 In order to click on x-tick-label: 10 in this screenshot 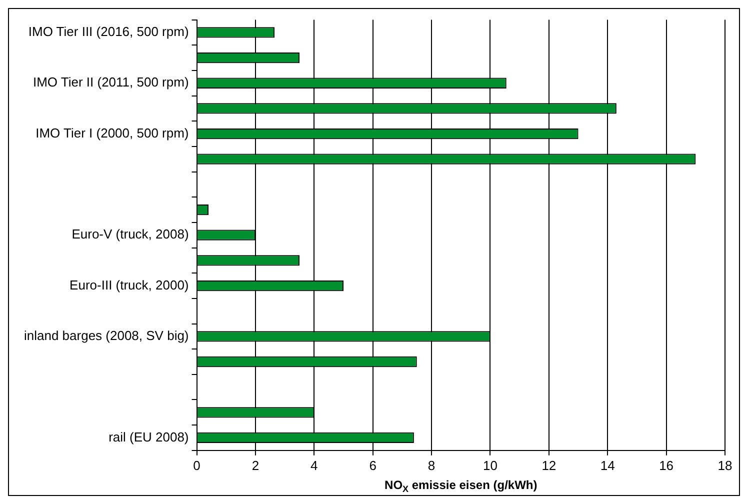, I will do `click(490, 465)`.